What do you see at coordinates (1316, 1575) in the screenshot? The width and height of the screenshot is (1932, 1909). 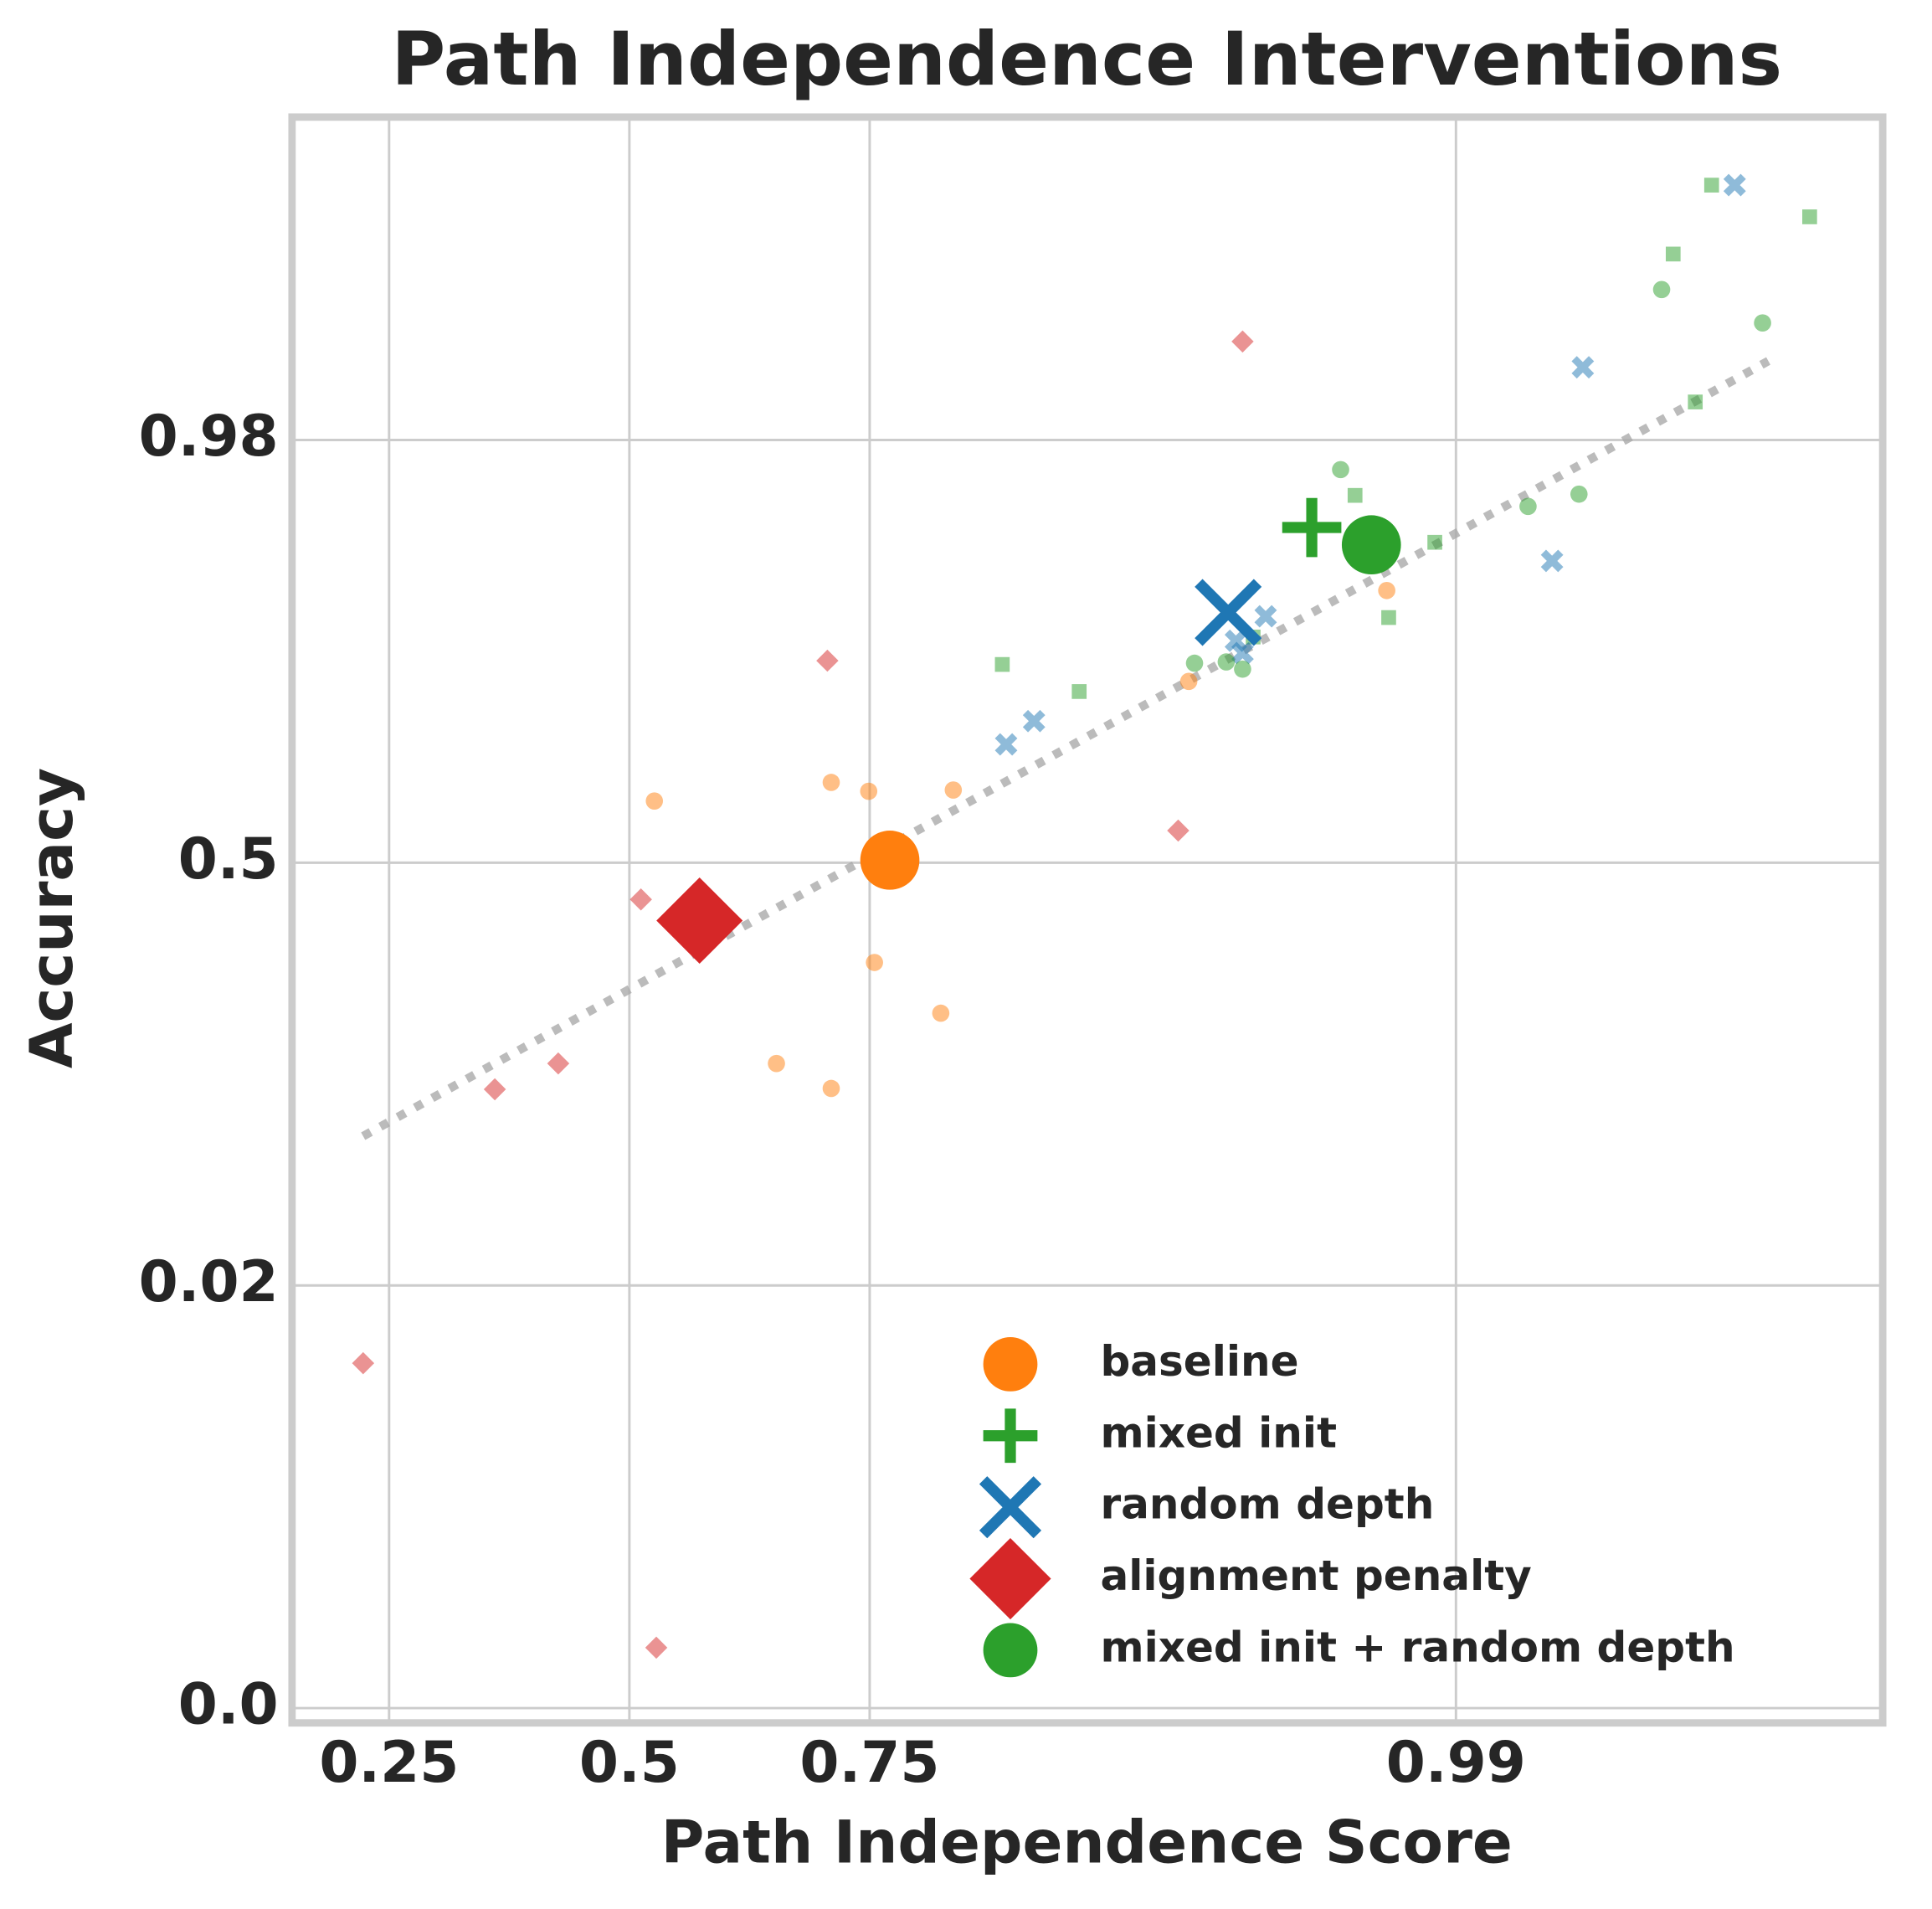 I see `legend-label: alignment penalty` at bounding box center [1316, 1575].